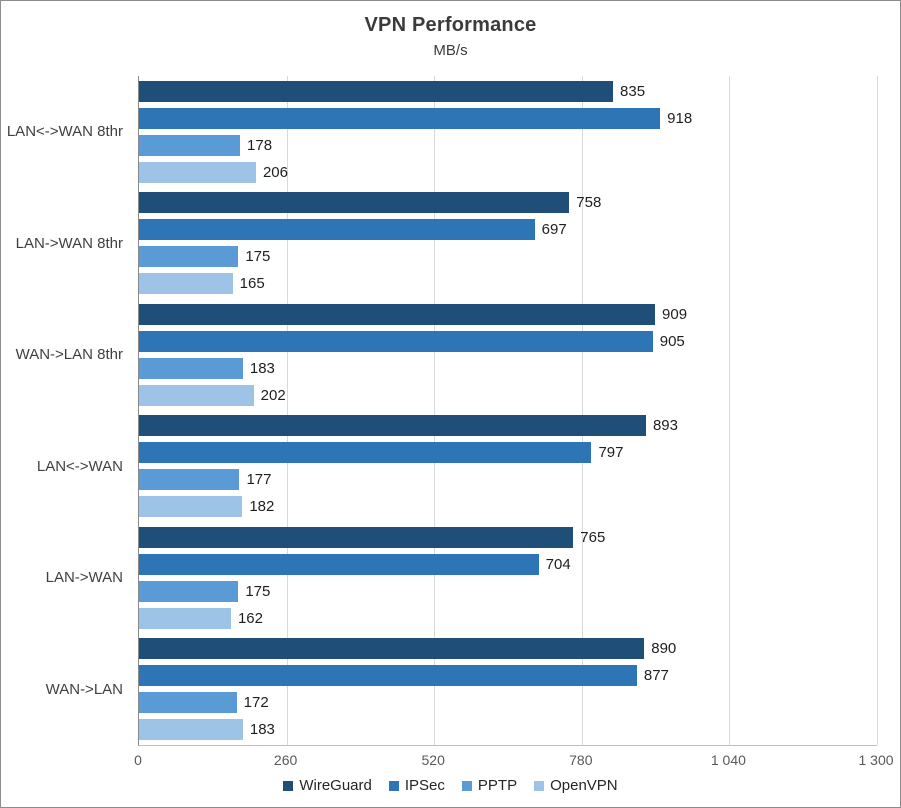  What do you see at coordinates (611, 453) in the screenshot?
I see `bar-value-label: 797` at bounding box center [611, 453].